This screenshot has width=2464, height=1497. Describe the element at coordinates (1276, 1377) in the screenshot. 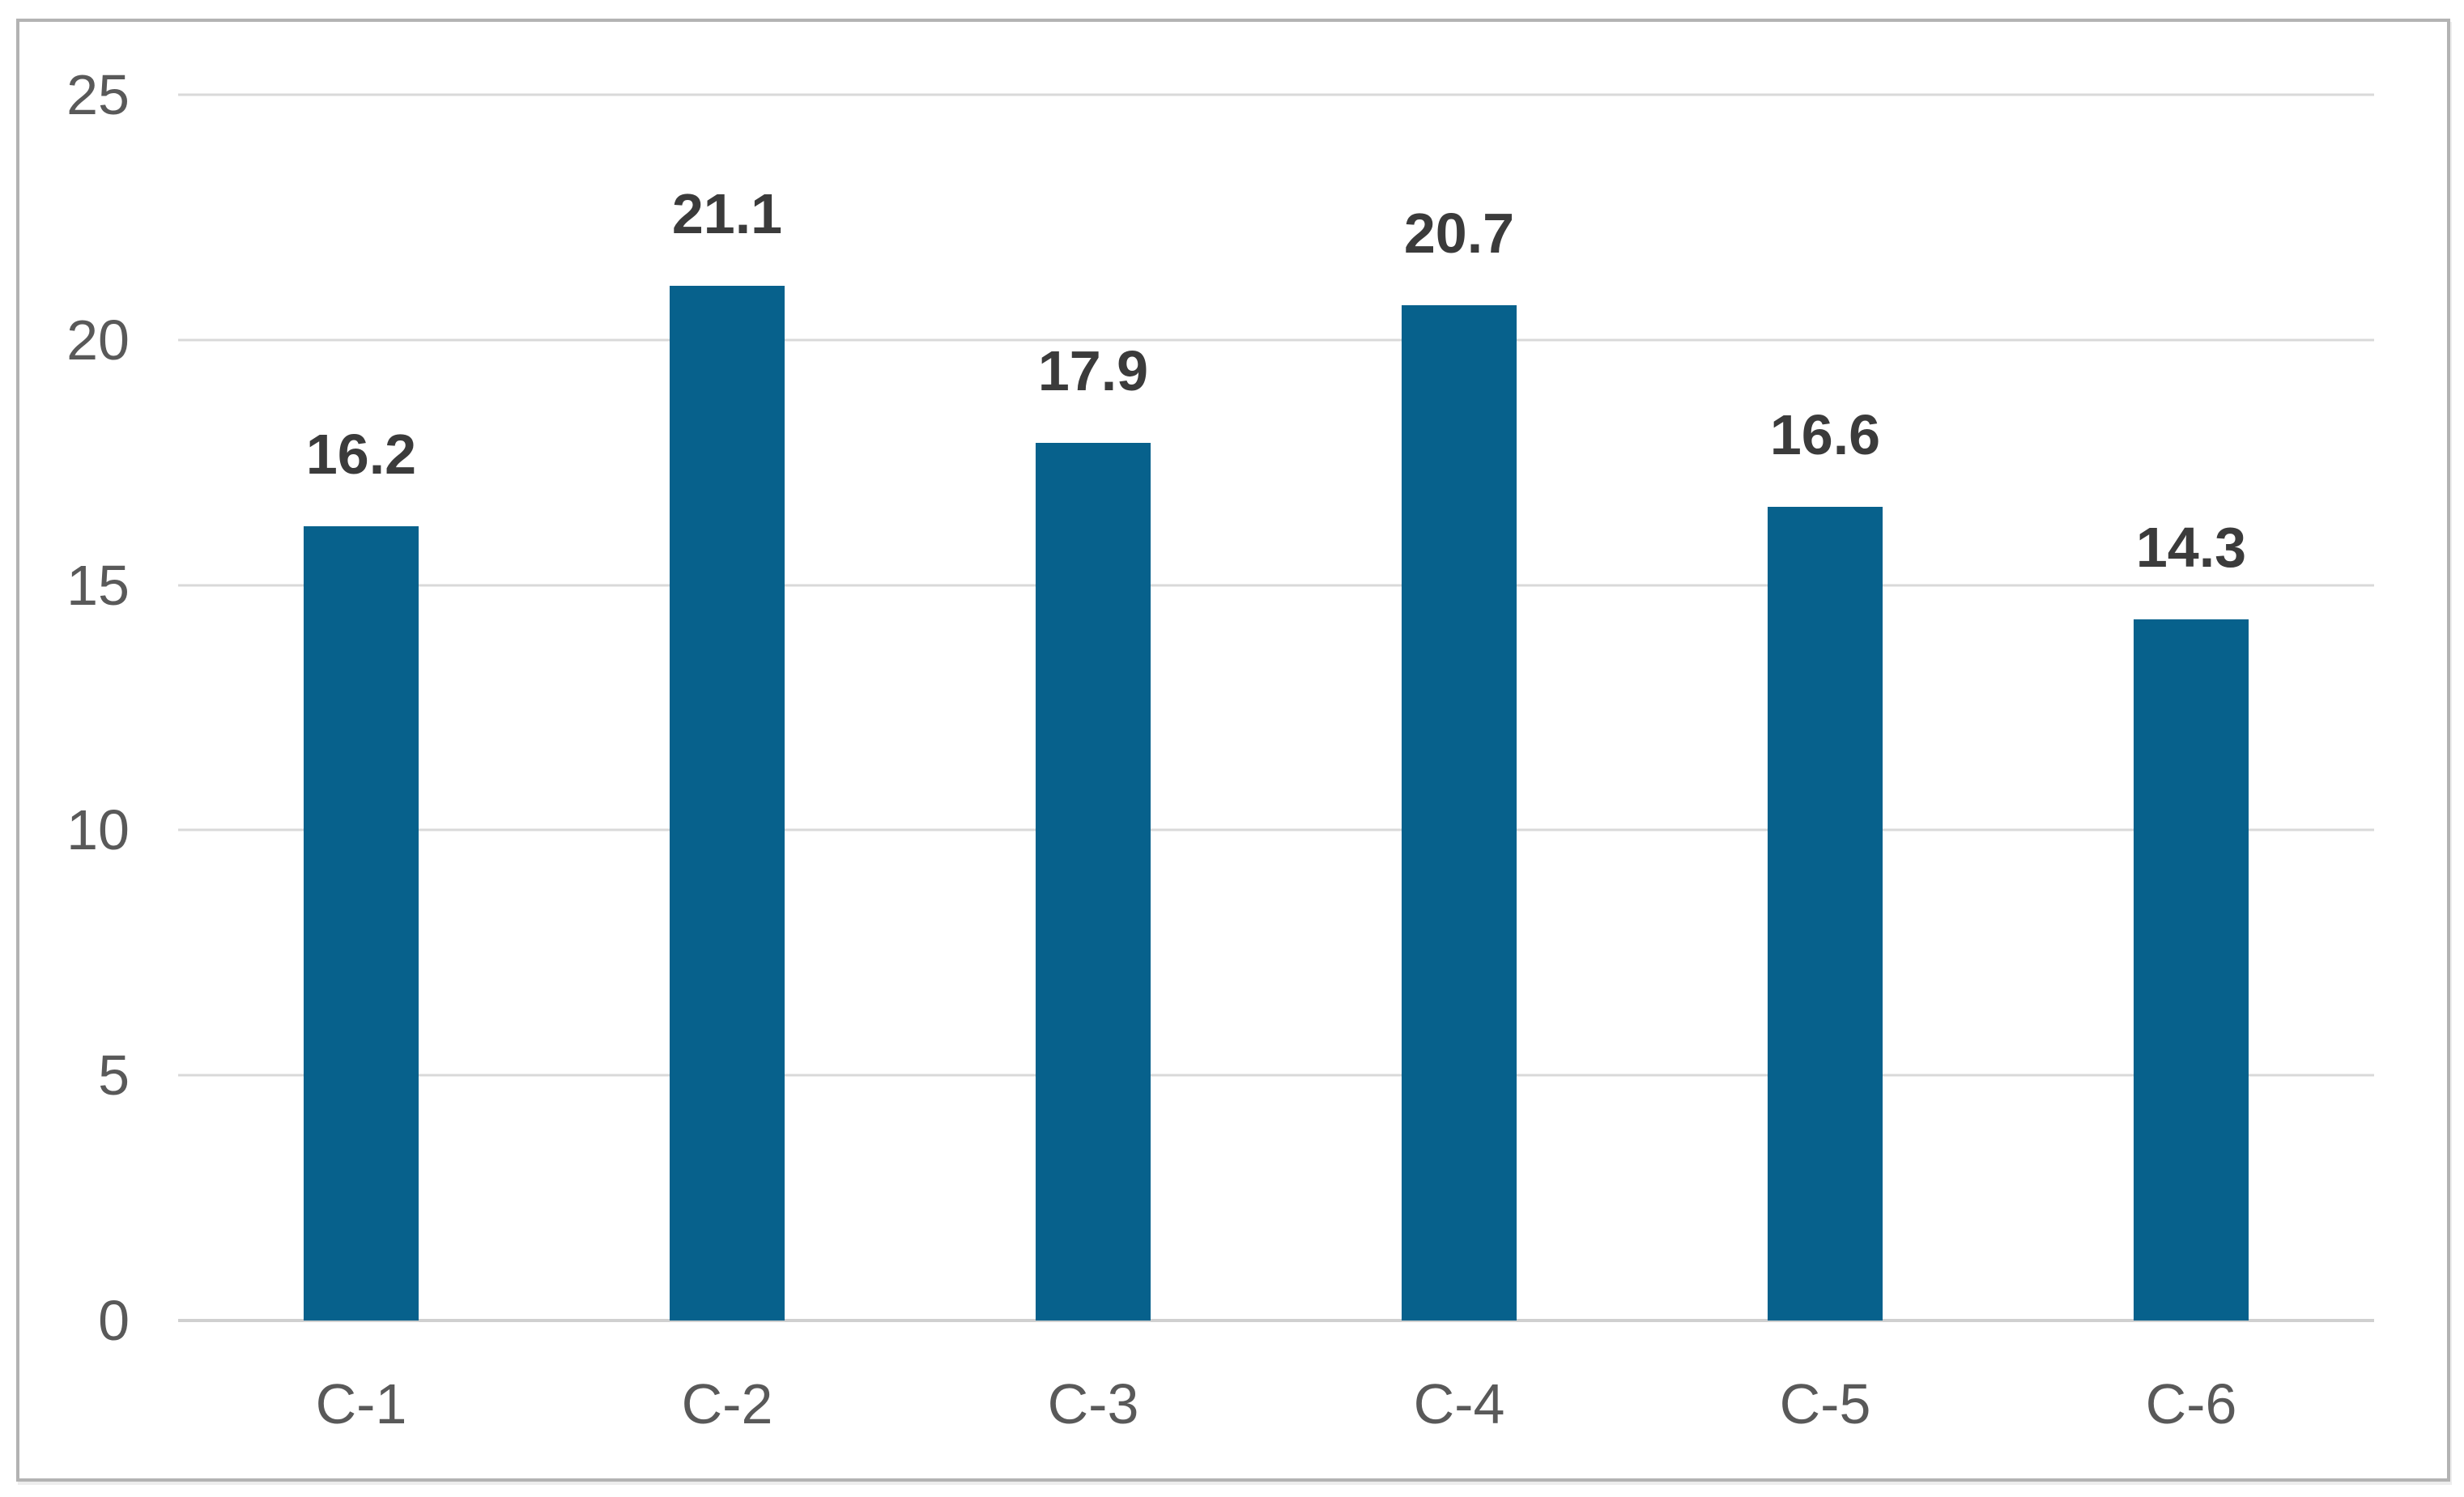

I see `x-axis: C-1 C-2 C-3 C-4 C-5 C-6` at that location.